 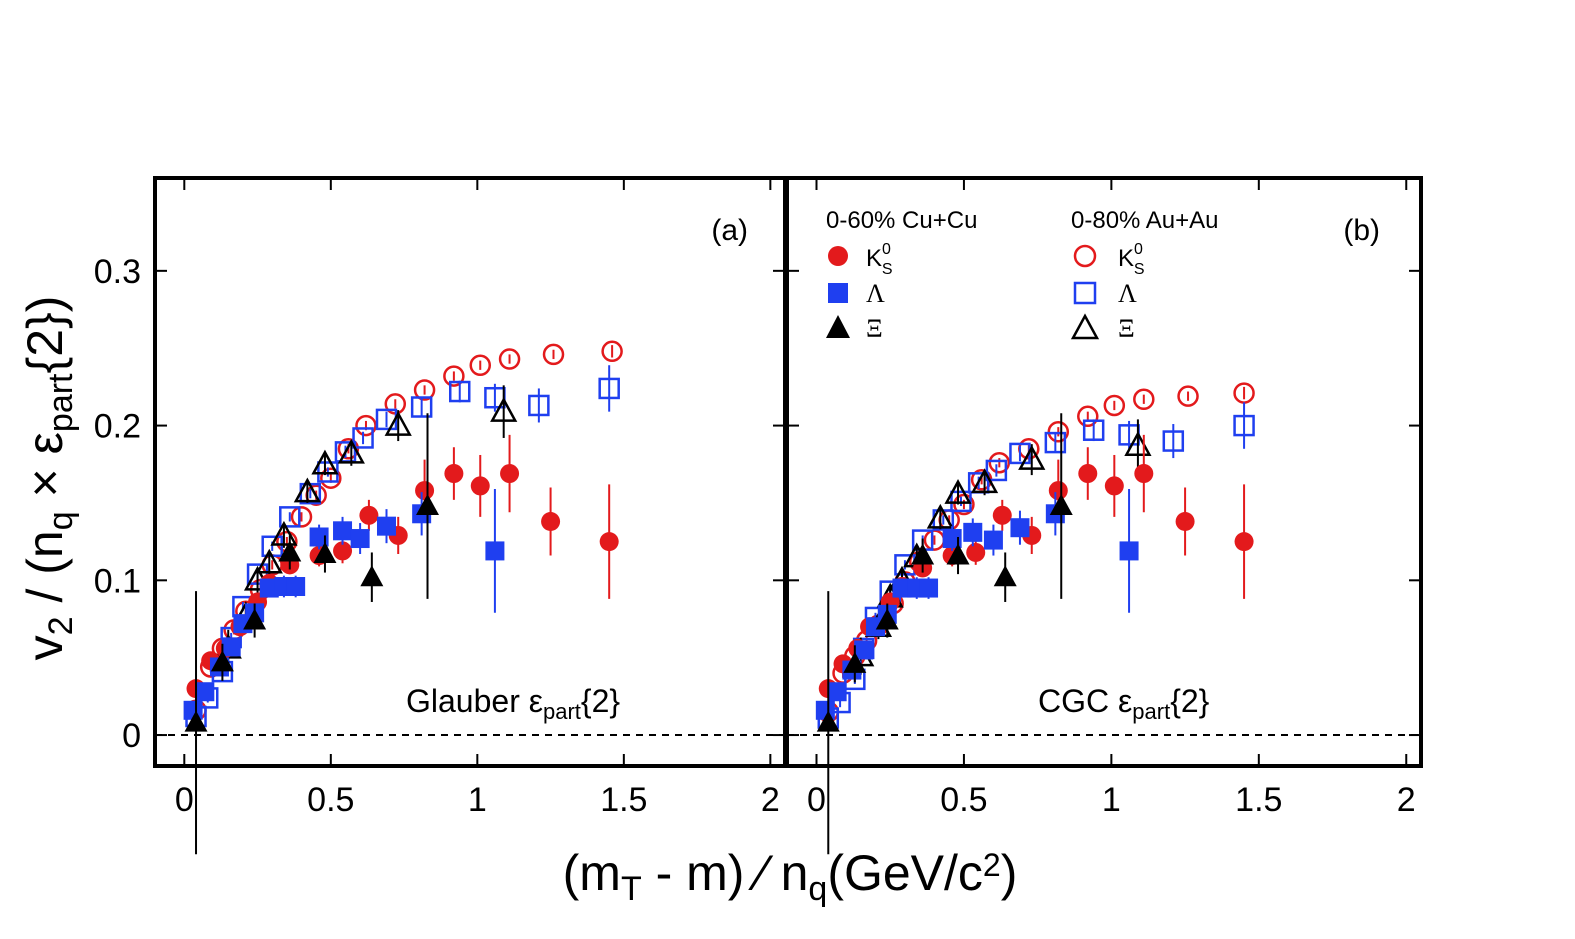 I want to click on panel-a-model-base: Glauber ε, so click(x=474, y=701).